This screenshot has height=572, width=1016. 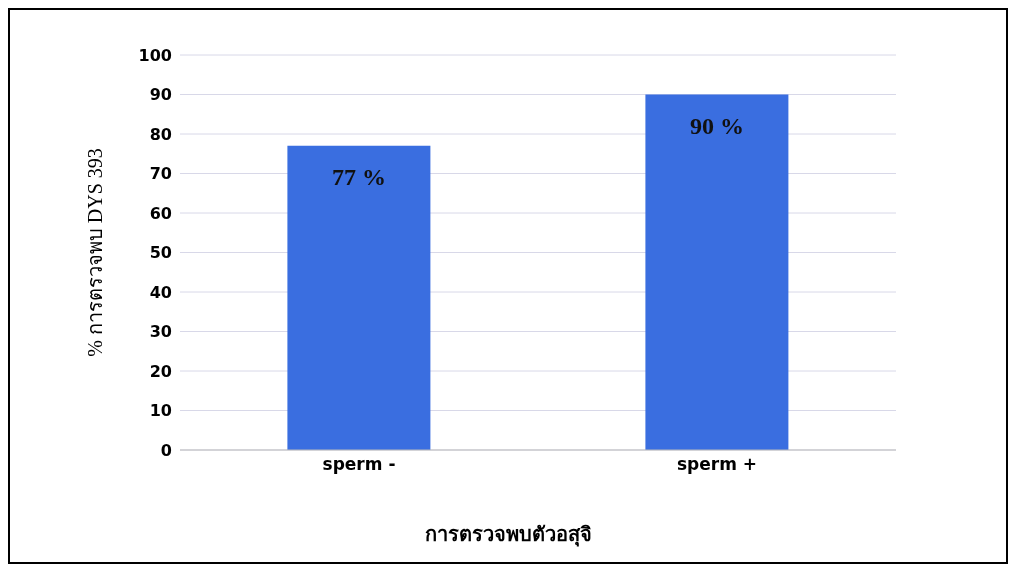 What do you see at coordinates (160, 174) in the screenshot?
I see `y-tick-label: 70` at bounding box center [160, 174].